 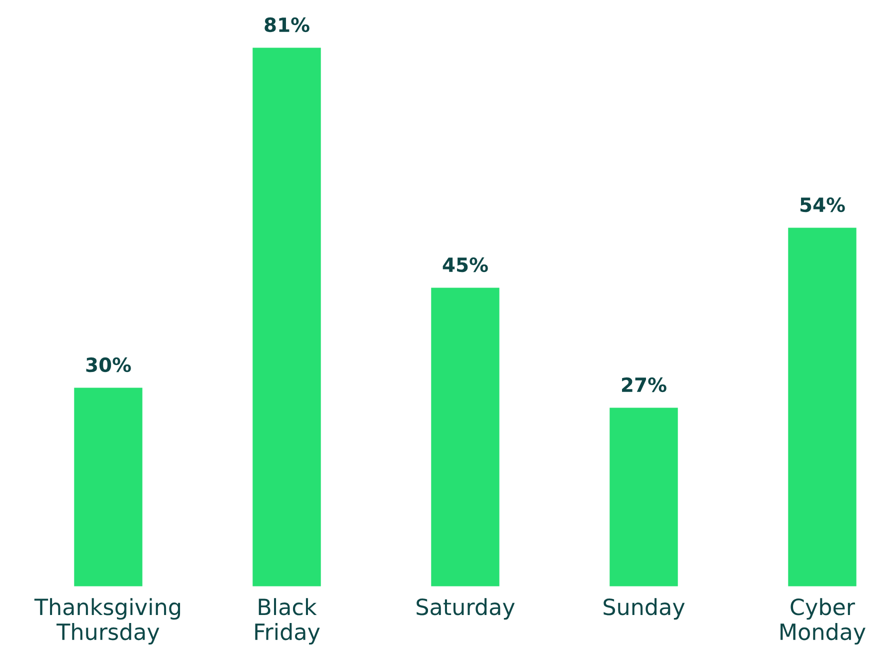 What do you see at coordinates (644, 609) in the screenshot?
I see `x-tick-label: Sunday` at bounding box center [644, 609].